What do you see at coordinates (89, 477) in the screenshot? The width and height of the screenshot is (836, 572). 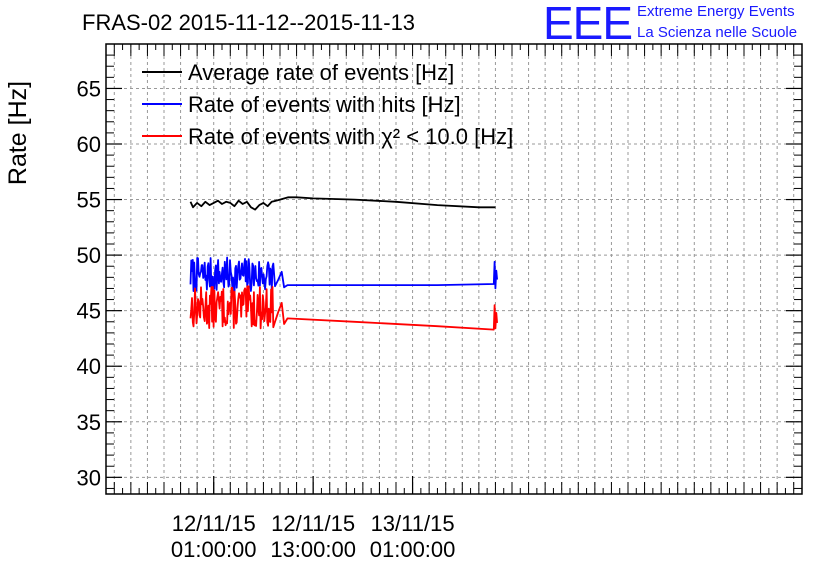 I see `y-tick-label: 30` at bounding box center [89, 477].